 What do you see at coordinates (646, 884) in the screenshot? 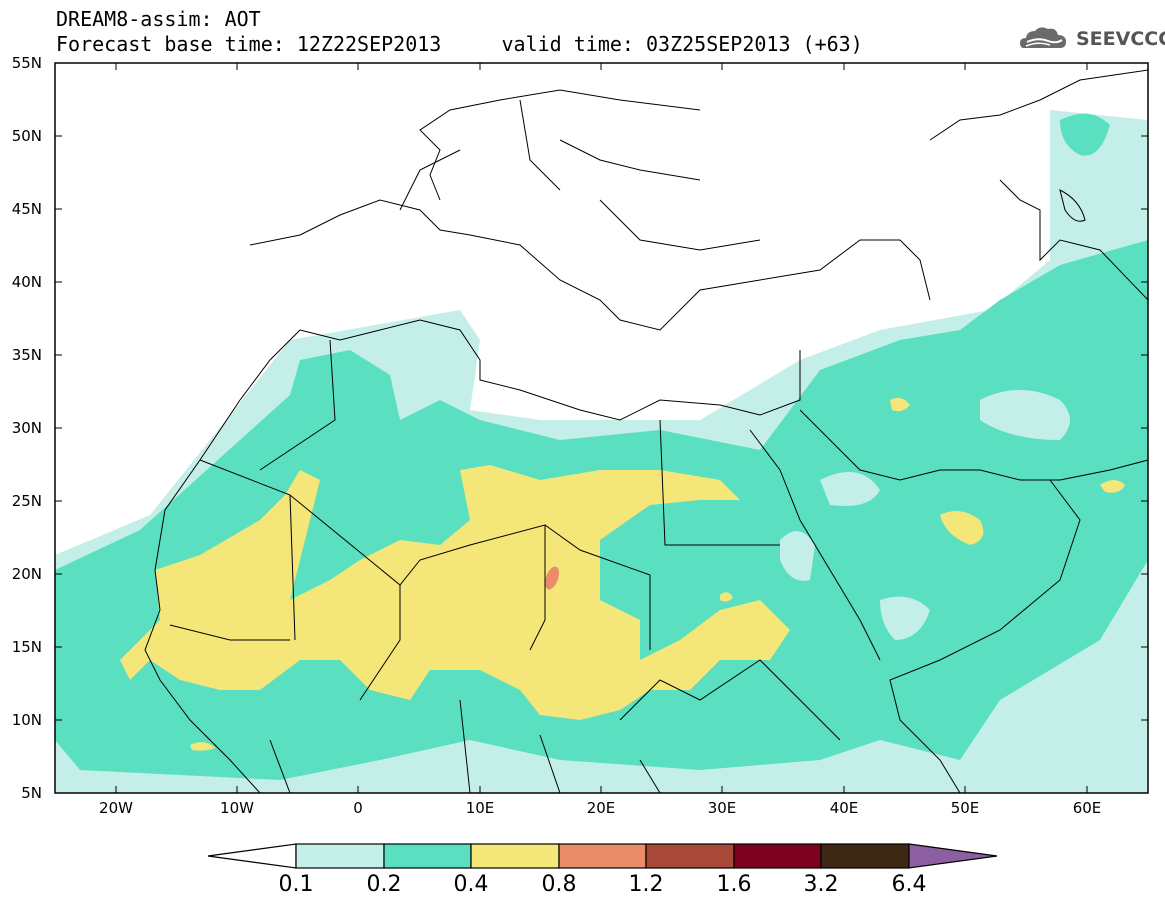
I see `colorbar-label: 1.2` at bounding box center [646, 884].